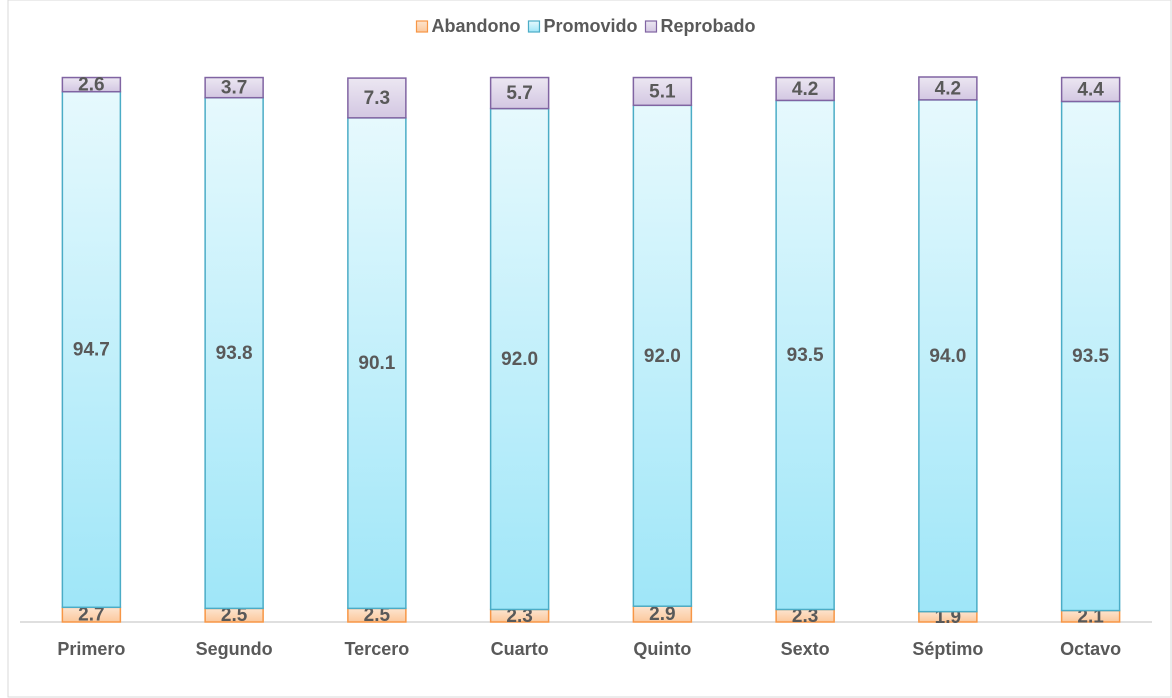 The height and width of the screenshot is (698, 1172). What do you see at coordinates (377, 649) in the screenshot?
I see `x-tick-label: Tercero` at bounding box center [377, 649].